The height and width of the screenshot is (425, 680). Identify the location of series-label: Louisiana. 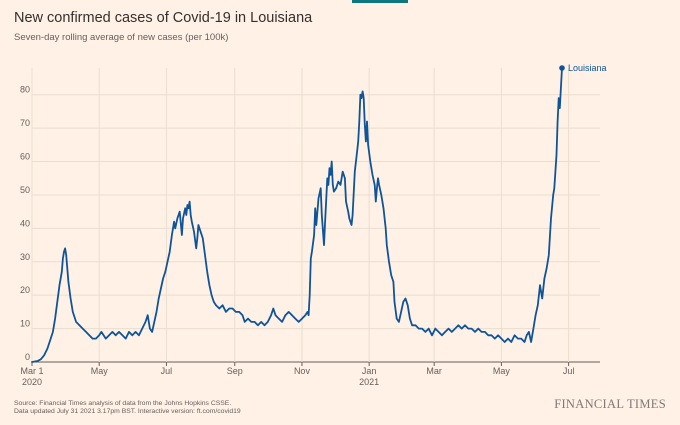
(587, 68).